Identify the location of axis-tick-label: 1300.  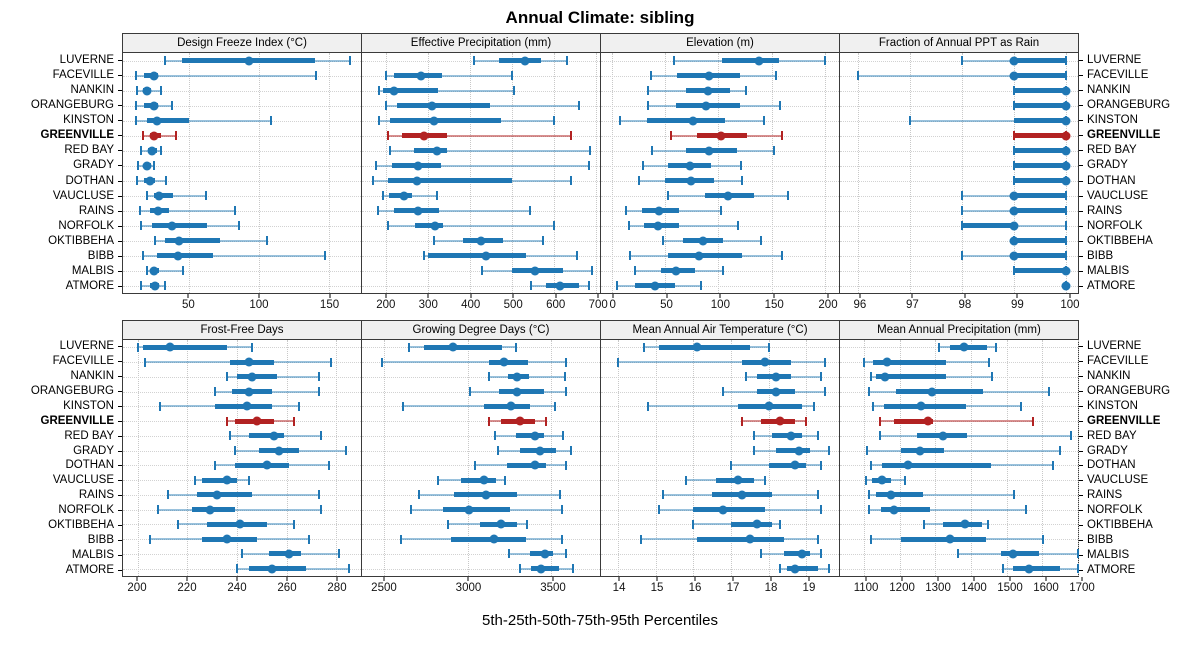
(938, 588).